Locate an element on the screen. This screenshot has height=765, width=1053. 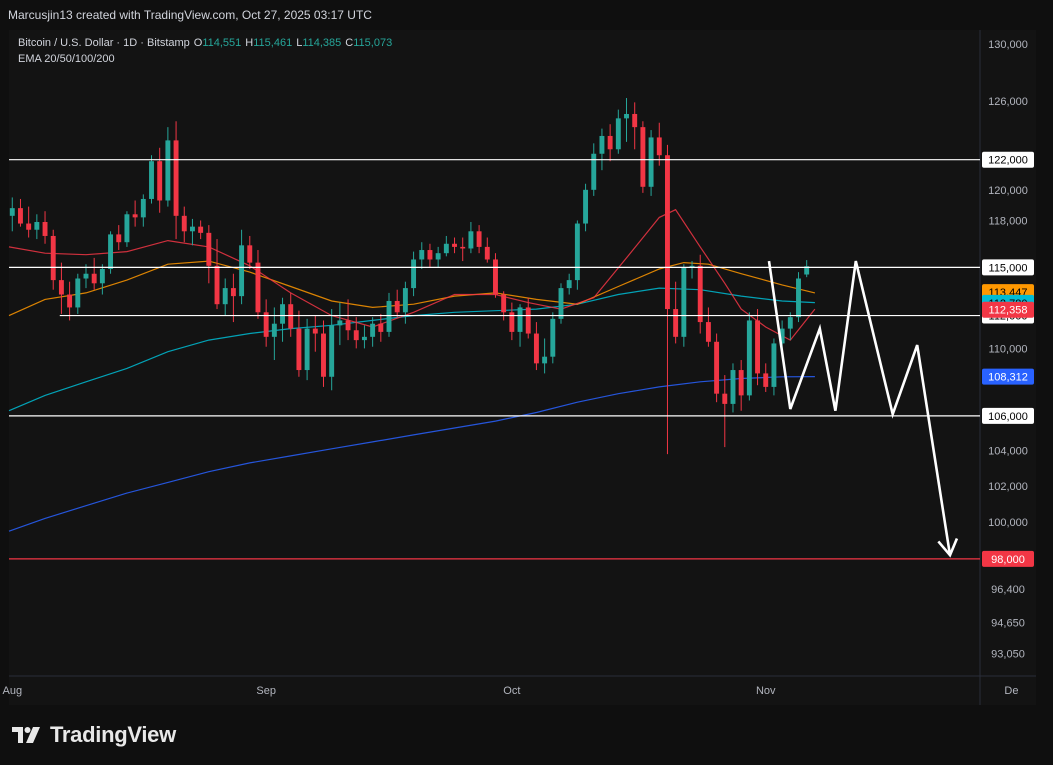
x-tick-label: Oct is located at coordinates (511, 691).